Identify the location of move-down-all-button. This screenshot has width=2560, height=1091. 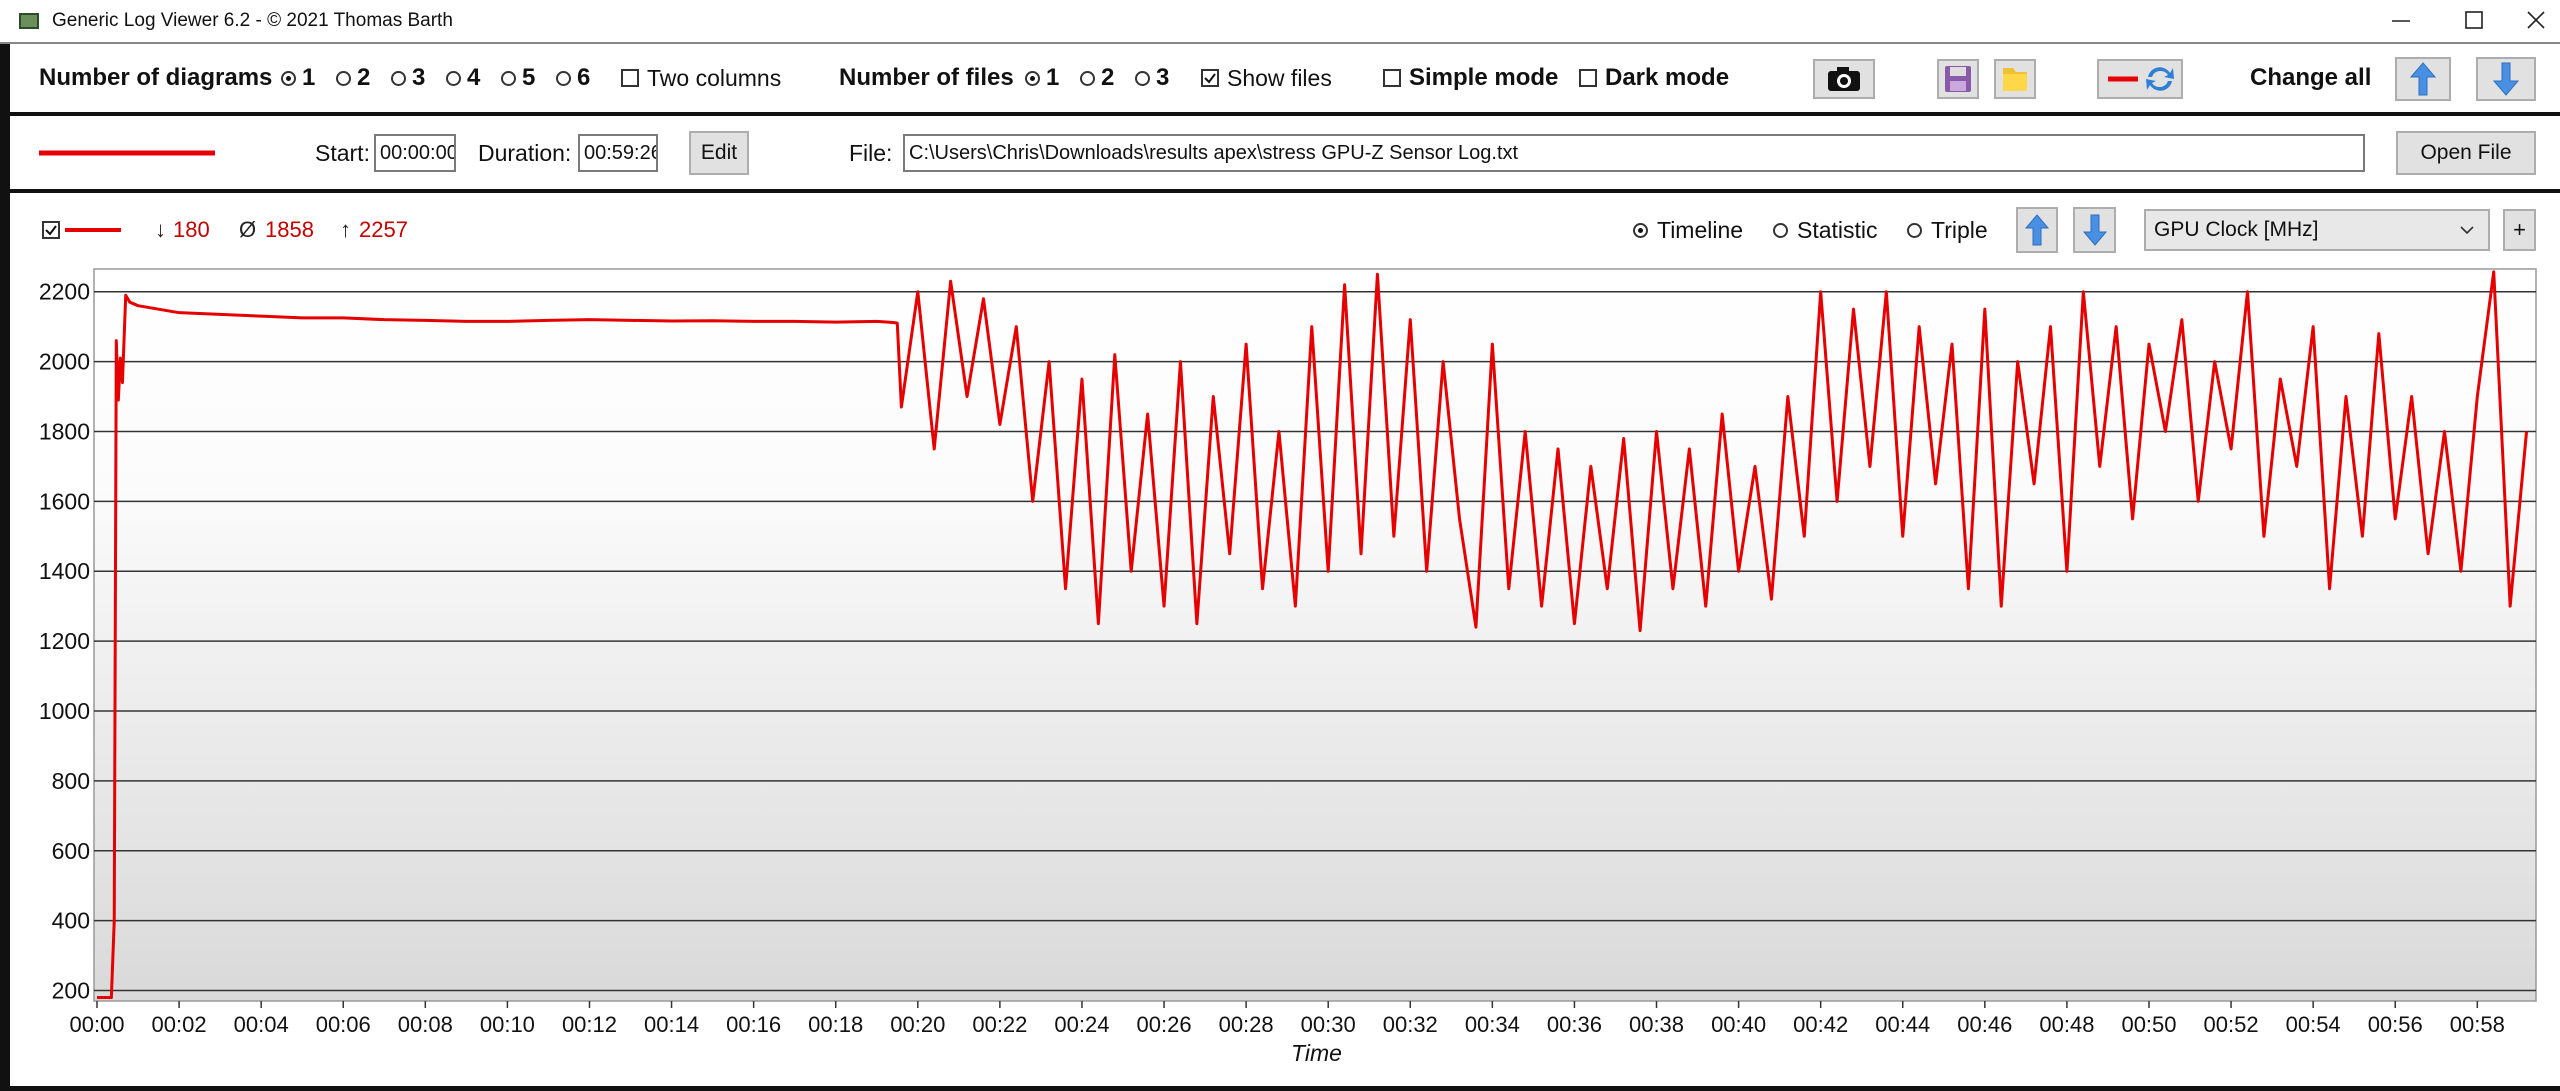
(2506, 79).